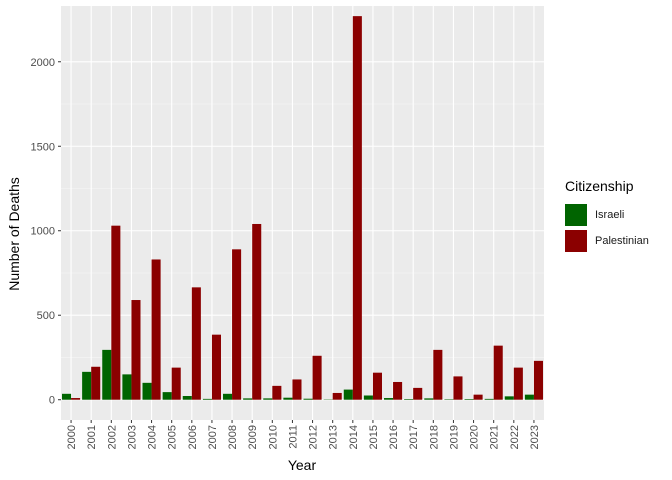  Describe the element at coordinates (414, 437) in the screenshot. I see `x-tick-label: 2017` at that location.